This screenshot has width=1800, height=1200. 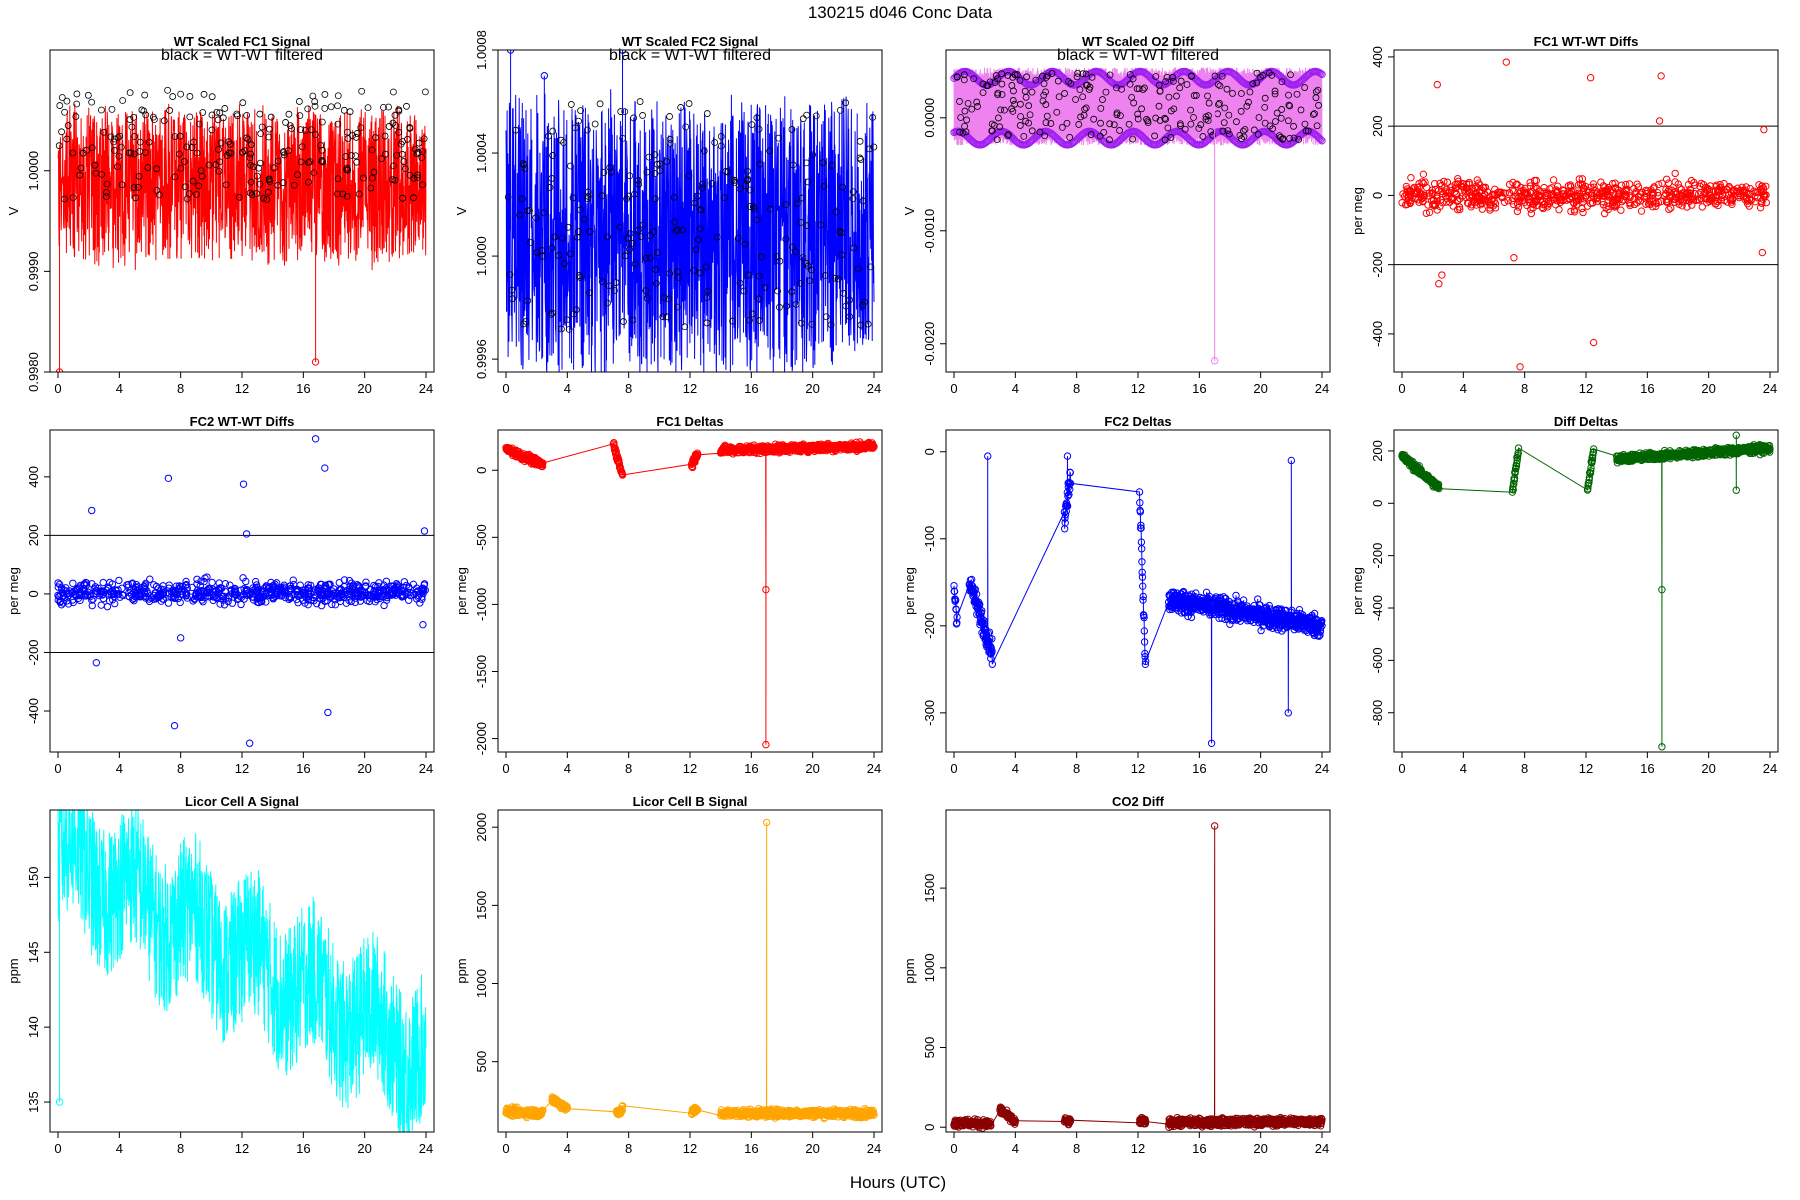 What do you see at coordinates (242, 41) in the screenshot?
I see `panel-title: WT Scaled FC1 Signal` at bounding box center [242, 41].